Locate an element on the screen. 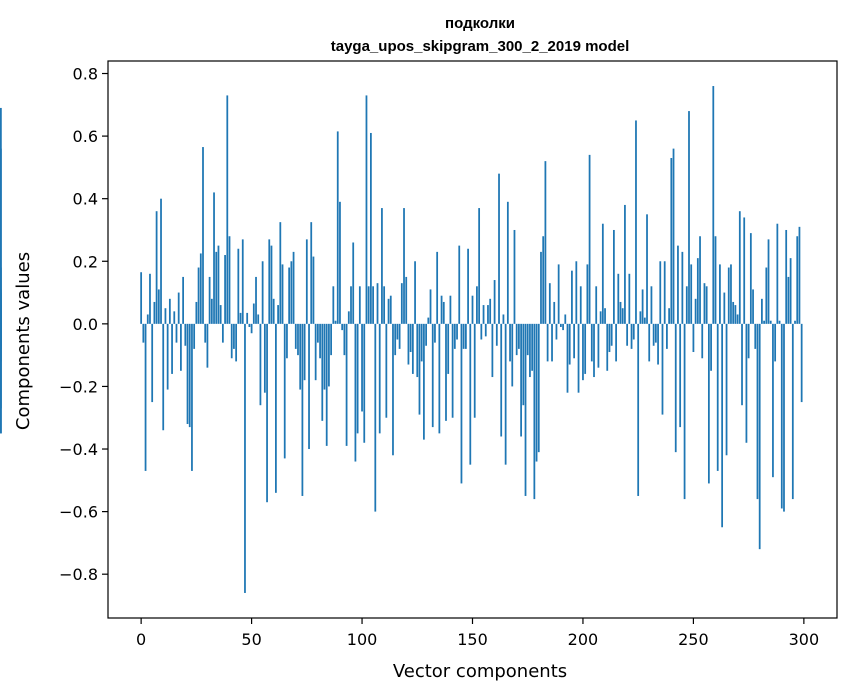 Image resolution: width=867 pixels, height=696 pixels. x-tick-label: 100 is located at coordinates (362, 639).